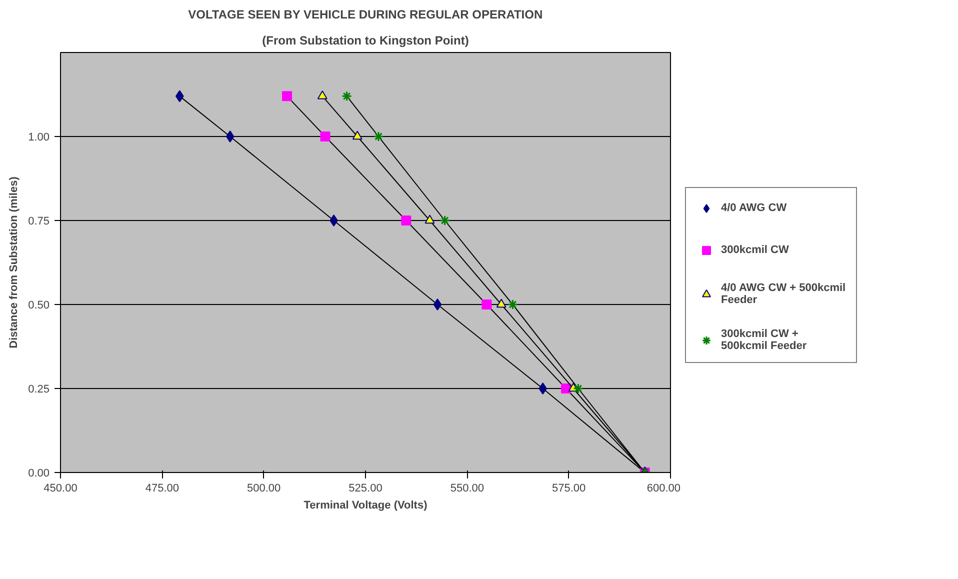 The image size is (958, 579). What do you see at coordinates (755, 250) in the screenshot?
I see `legend-label: 300kcmil CW` at bounding box center [755, 250].